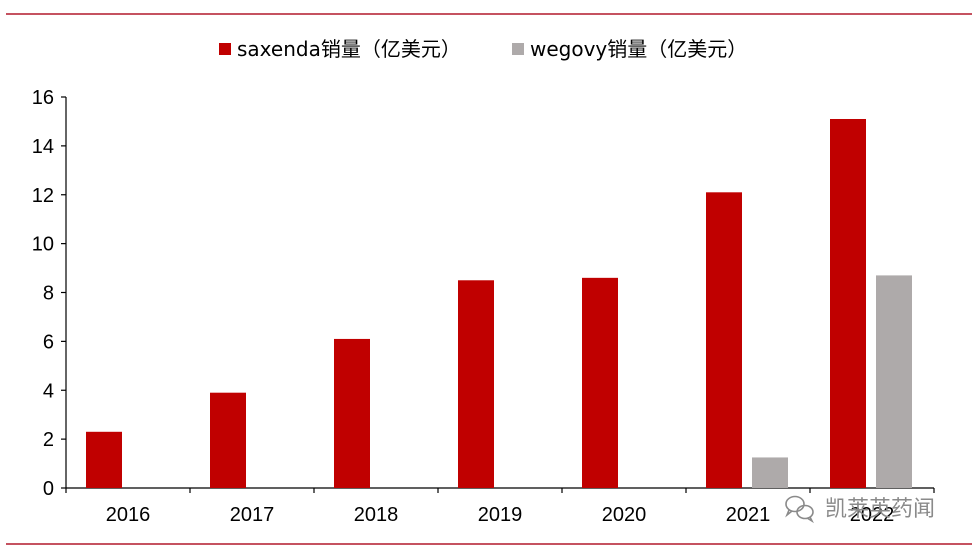 The height and width of the screenshot is (549, 978). I want to click on y-tick-label: 10, so click(43, 245).